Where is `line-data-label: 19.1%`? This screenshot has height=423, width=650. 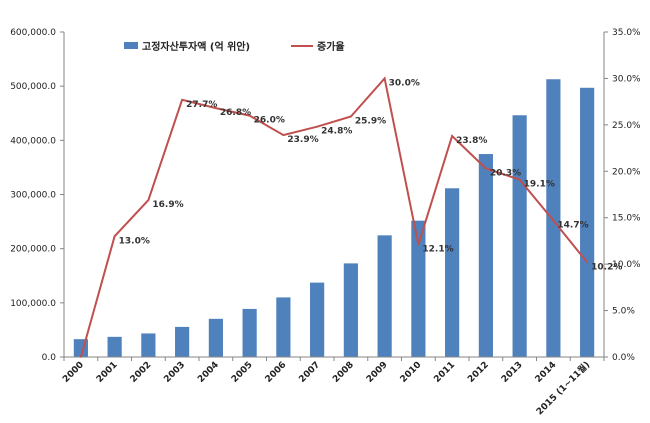 line-data-label: 19.1% is located at coordinates (539, 185).